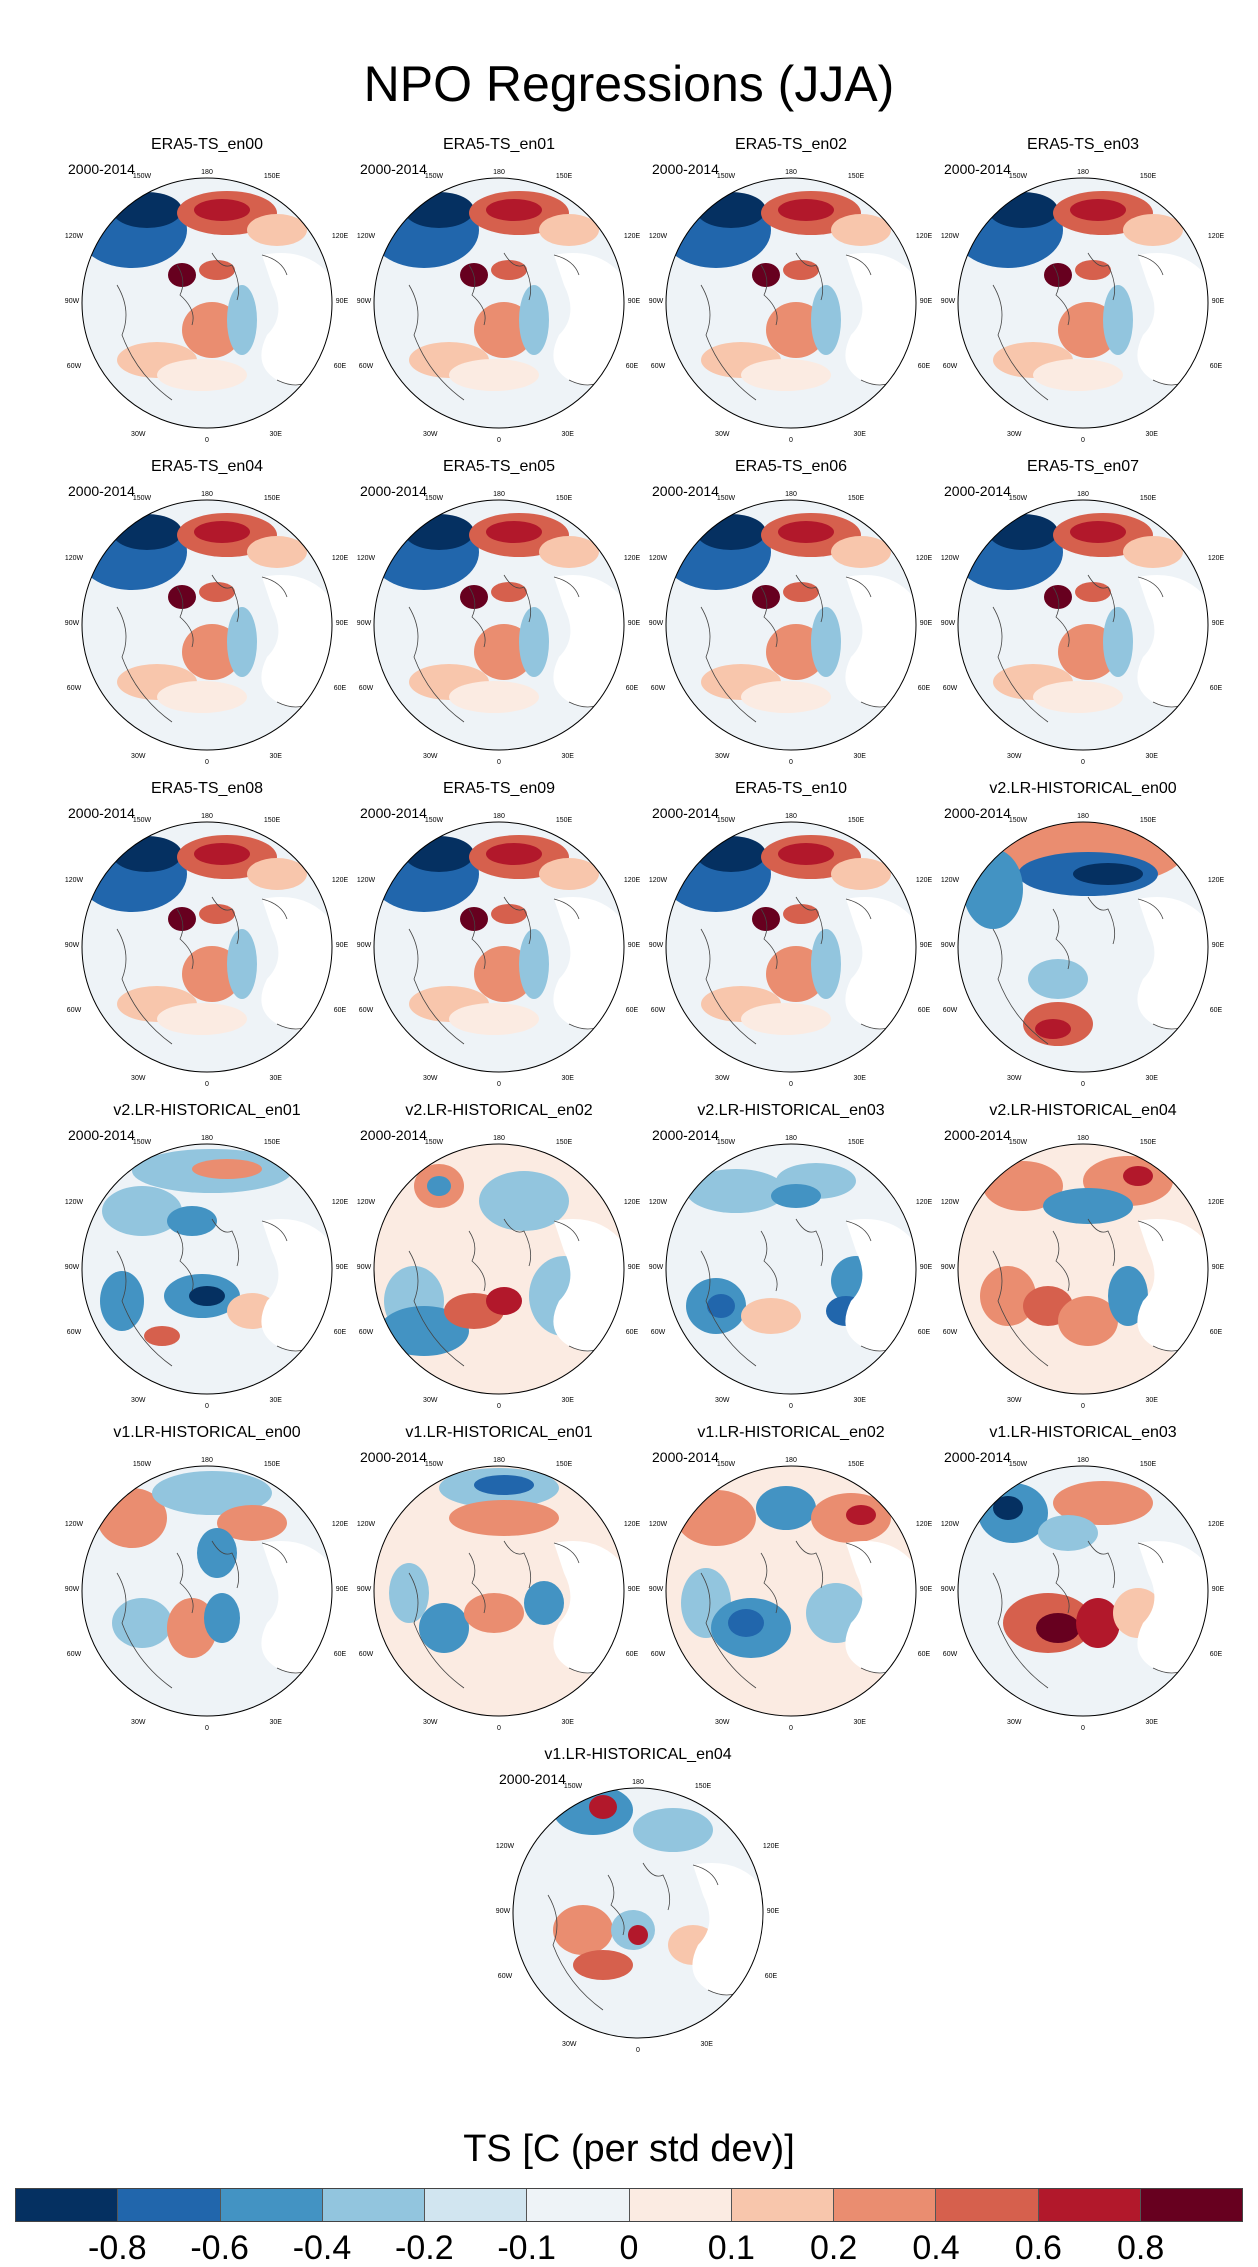  Describe the element at coordinates (499, 1110) in the screenshot. I see `panel-title: v2.LR-HISTORICAL_en02` at that location.